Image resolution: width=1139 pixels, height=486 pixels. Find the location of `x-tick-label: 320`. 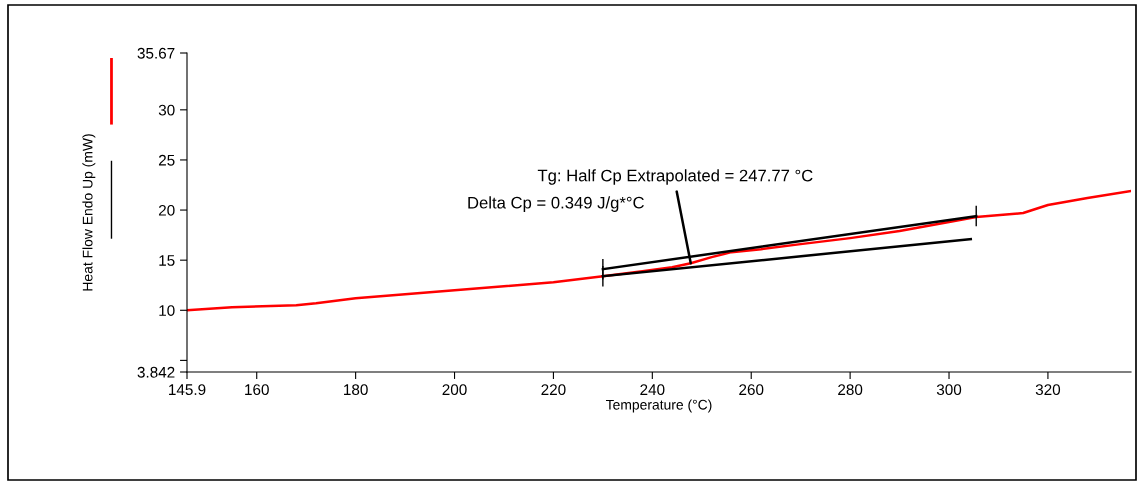

x-tick-label: 320 is located at coordinates (1048, 390).